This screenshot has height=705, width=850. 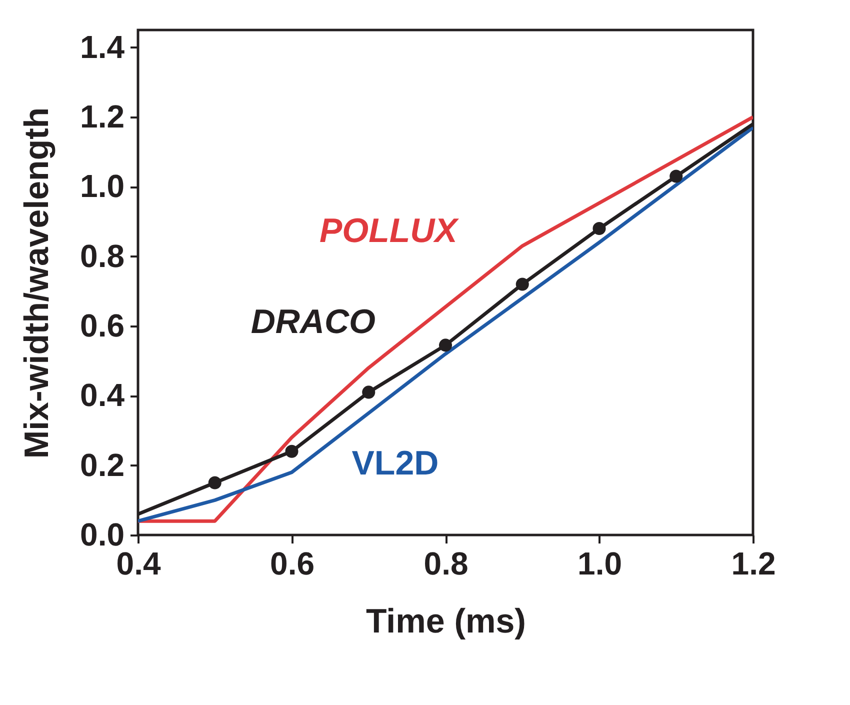 What do you see at coordinates (395, 463) in the screenshot?
I see `series-label: VL2D` at bounding box center [395, 463].